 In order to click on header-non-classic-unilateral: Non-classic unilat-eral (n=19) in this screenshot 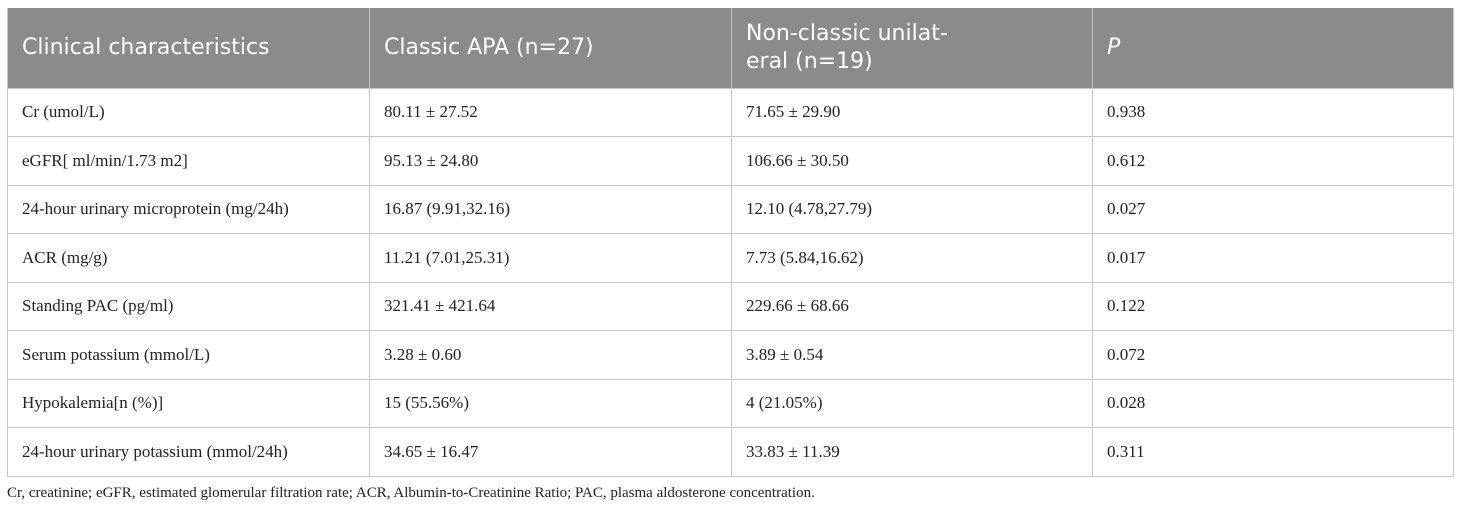, I will do `click(912, 48)`.